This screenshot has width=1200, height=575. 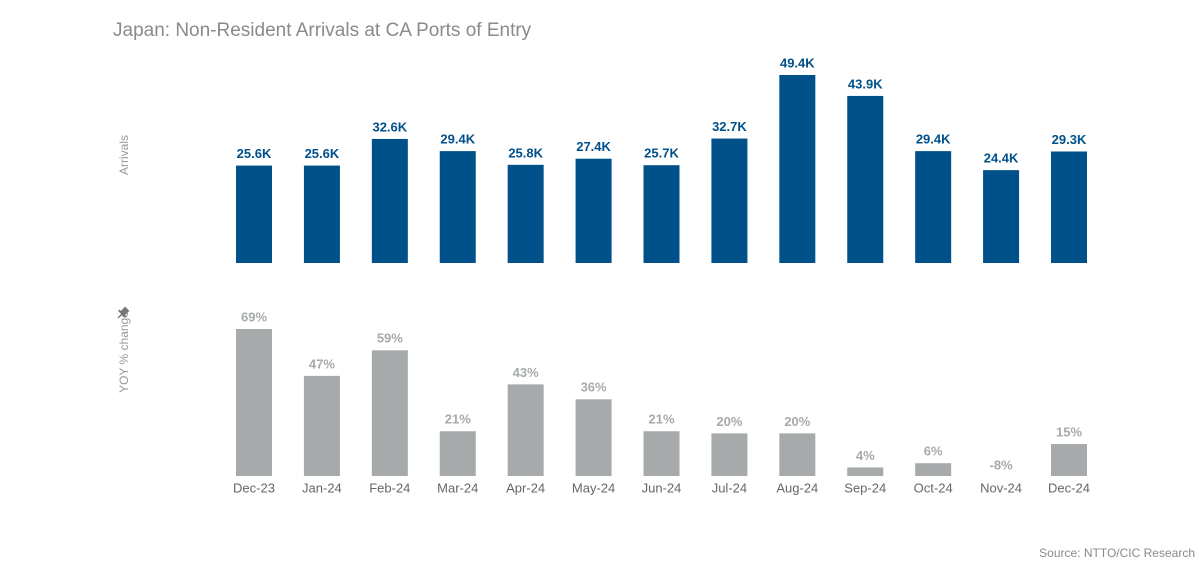 What do you see at coordinates (865, 487) in the screenshot?
I see `x-tick-label: Sep-24` at bounding box center [865, 487].